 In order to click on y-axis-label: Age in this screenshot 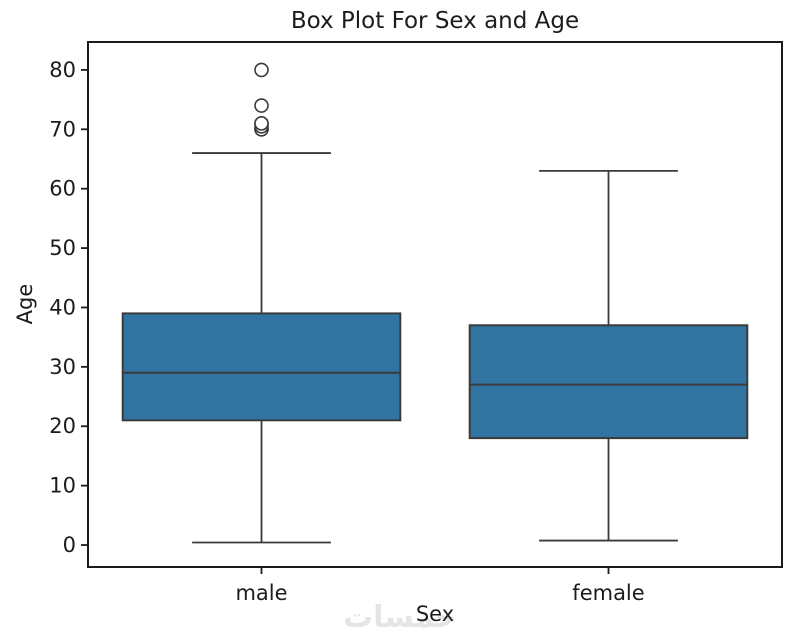, I will do `click(25, 304)`.